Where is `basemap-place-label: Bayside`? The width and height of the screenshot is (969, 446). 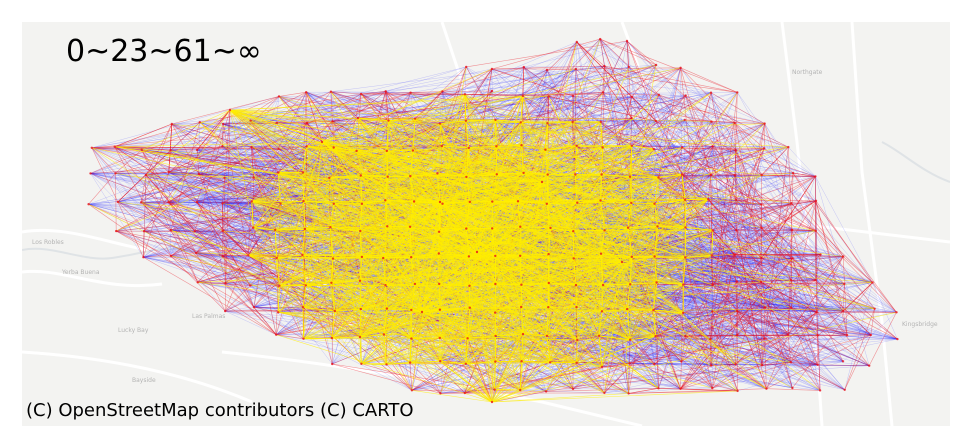
basemap-place-label: Bayside is located at coordinates (144, 380).